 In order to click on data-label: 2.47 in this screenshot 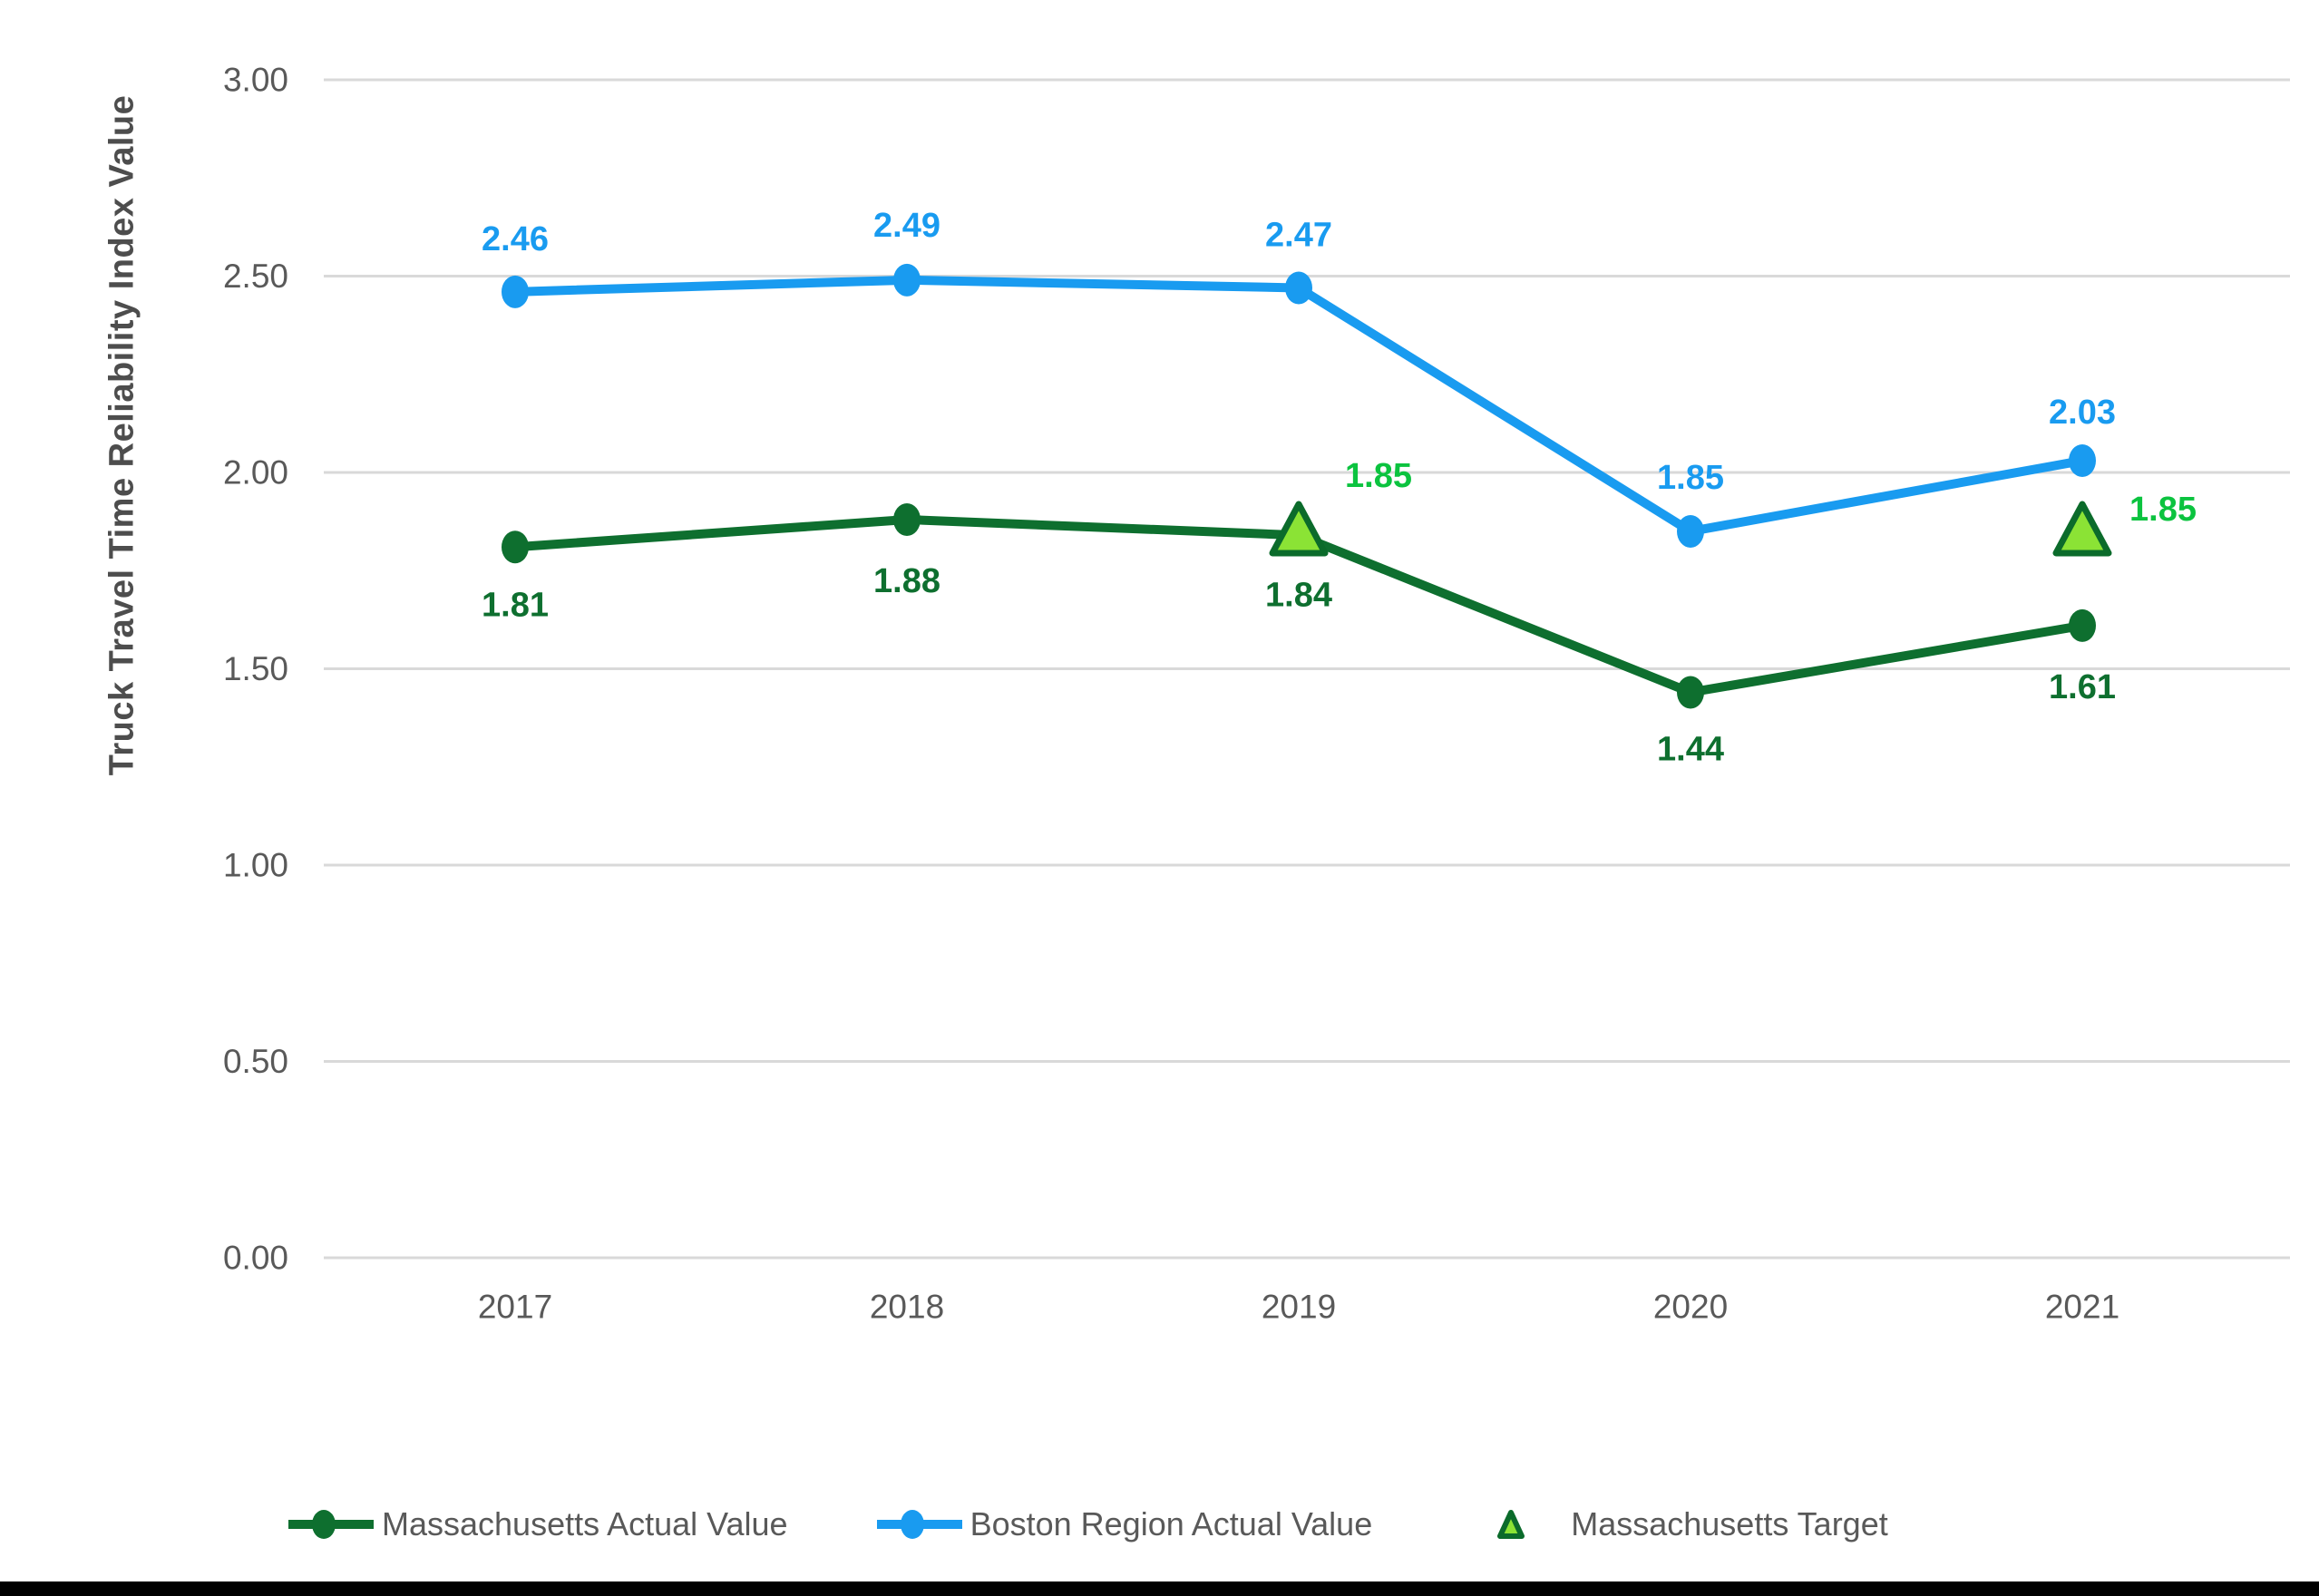, I will do `click(1299, 235)`.